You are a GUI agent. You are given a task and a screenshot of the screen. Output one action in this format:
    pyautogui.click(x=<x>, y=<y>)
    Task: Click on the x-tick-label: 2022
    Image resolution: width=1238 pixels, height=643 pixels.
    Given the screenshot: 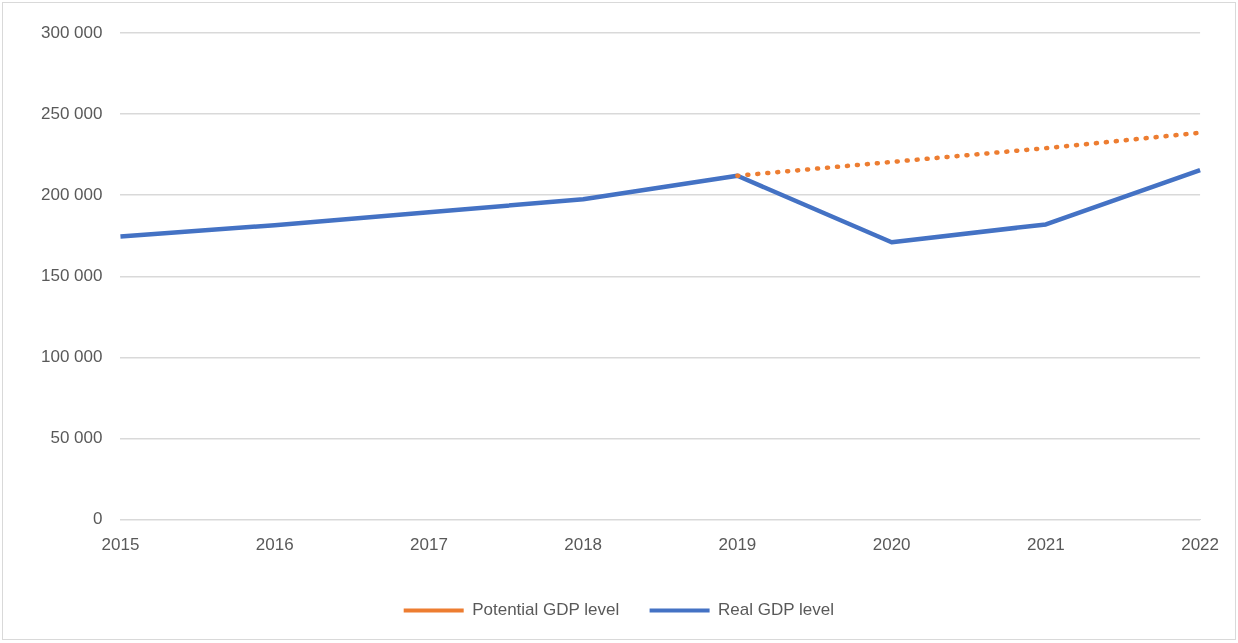 What is the action you would take?
    pyautogui.click(x=1200, y=545)
    